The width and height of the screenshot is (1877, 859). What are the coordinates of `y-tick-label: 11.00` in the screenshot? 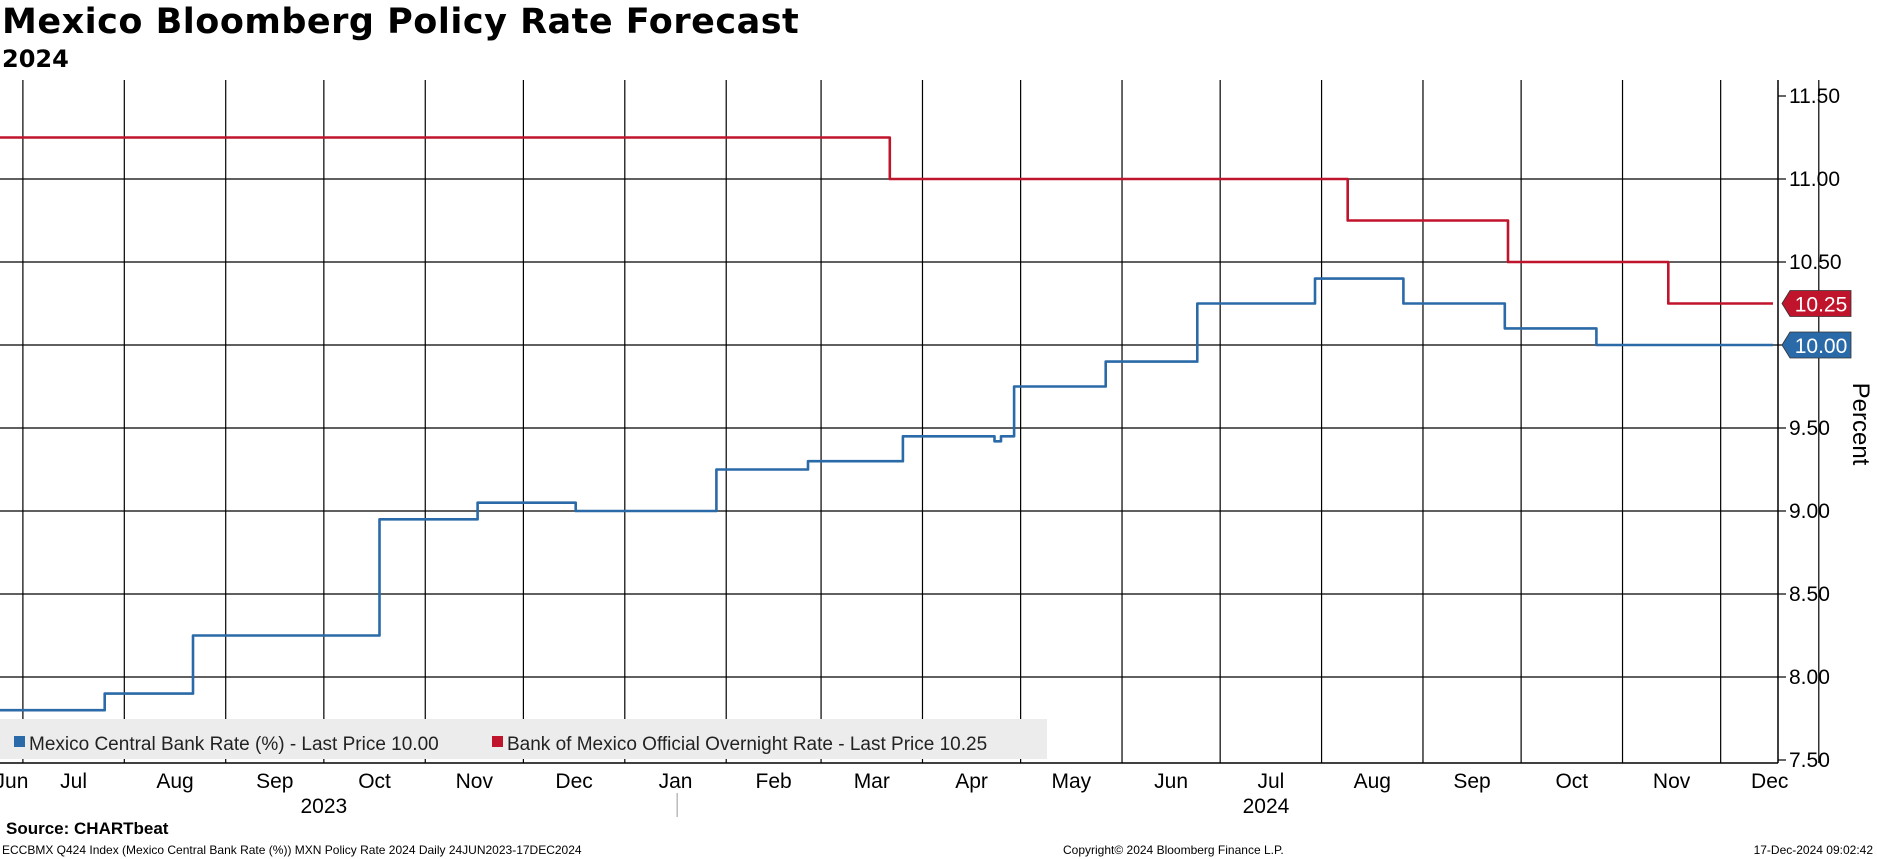 It's located at (1814, 179).